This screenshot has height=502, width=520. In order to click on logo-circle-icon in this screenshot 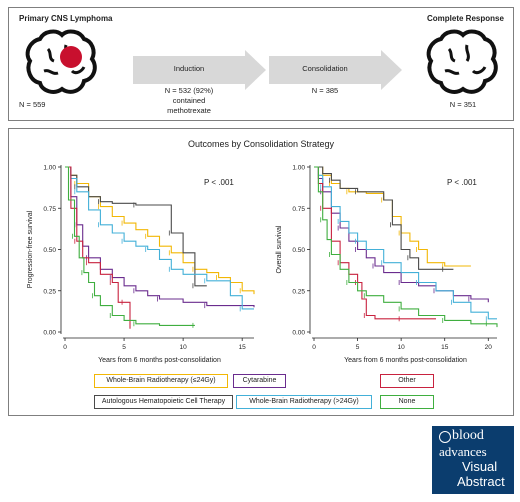, I will do `click(445, 437)`.